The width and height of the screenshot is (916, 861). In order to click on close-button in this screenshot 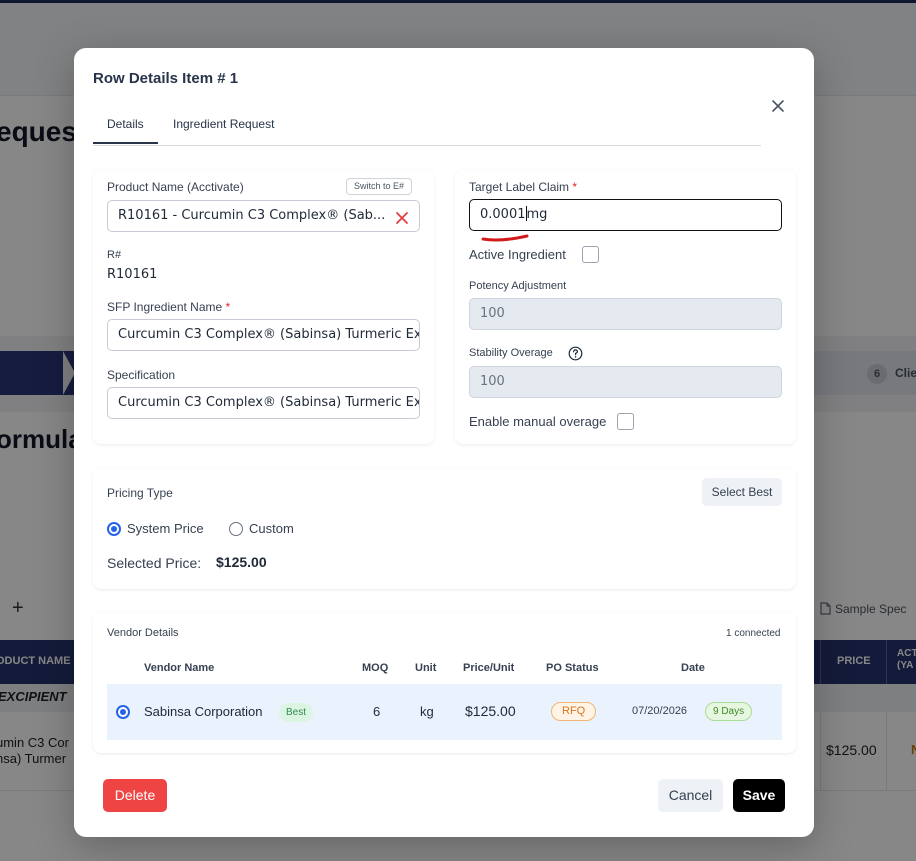, I will do `click(778, 106)`.